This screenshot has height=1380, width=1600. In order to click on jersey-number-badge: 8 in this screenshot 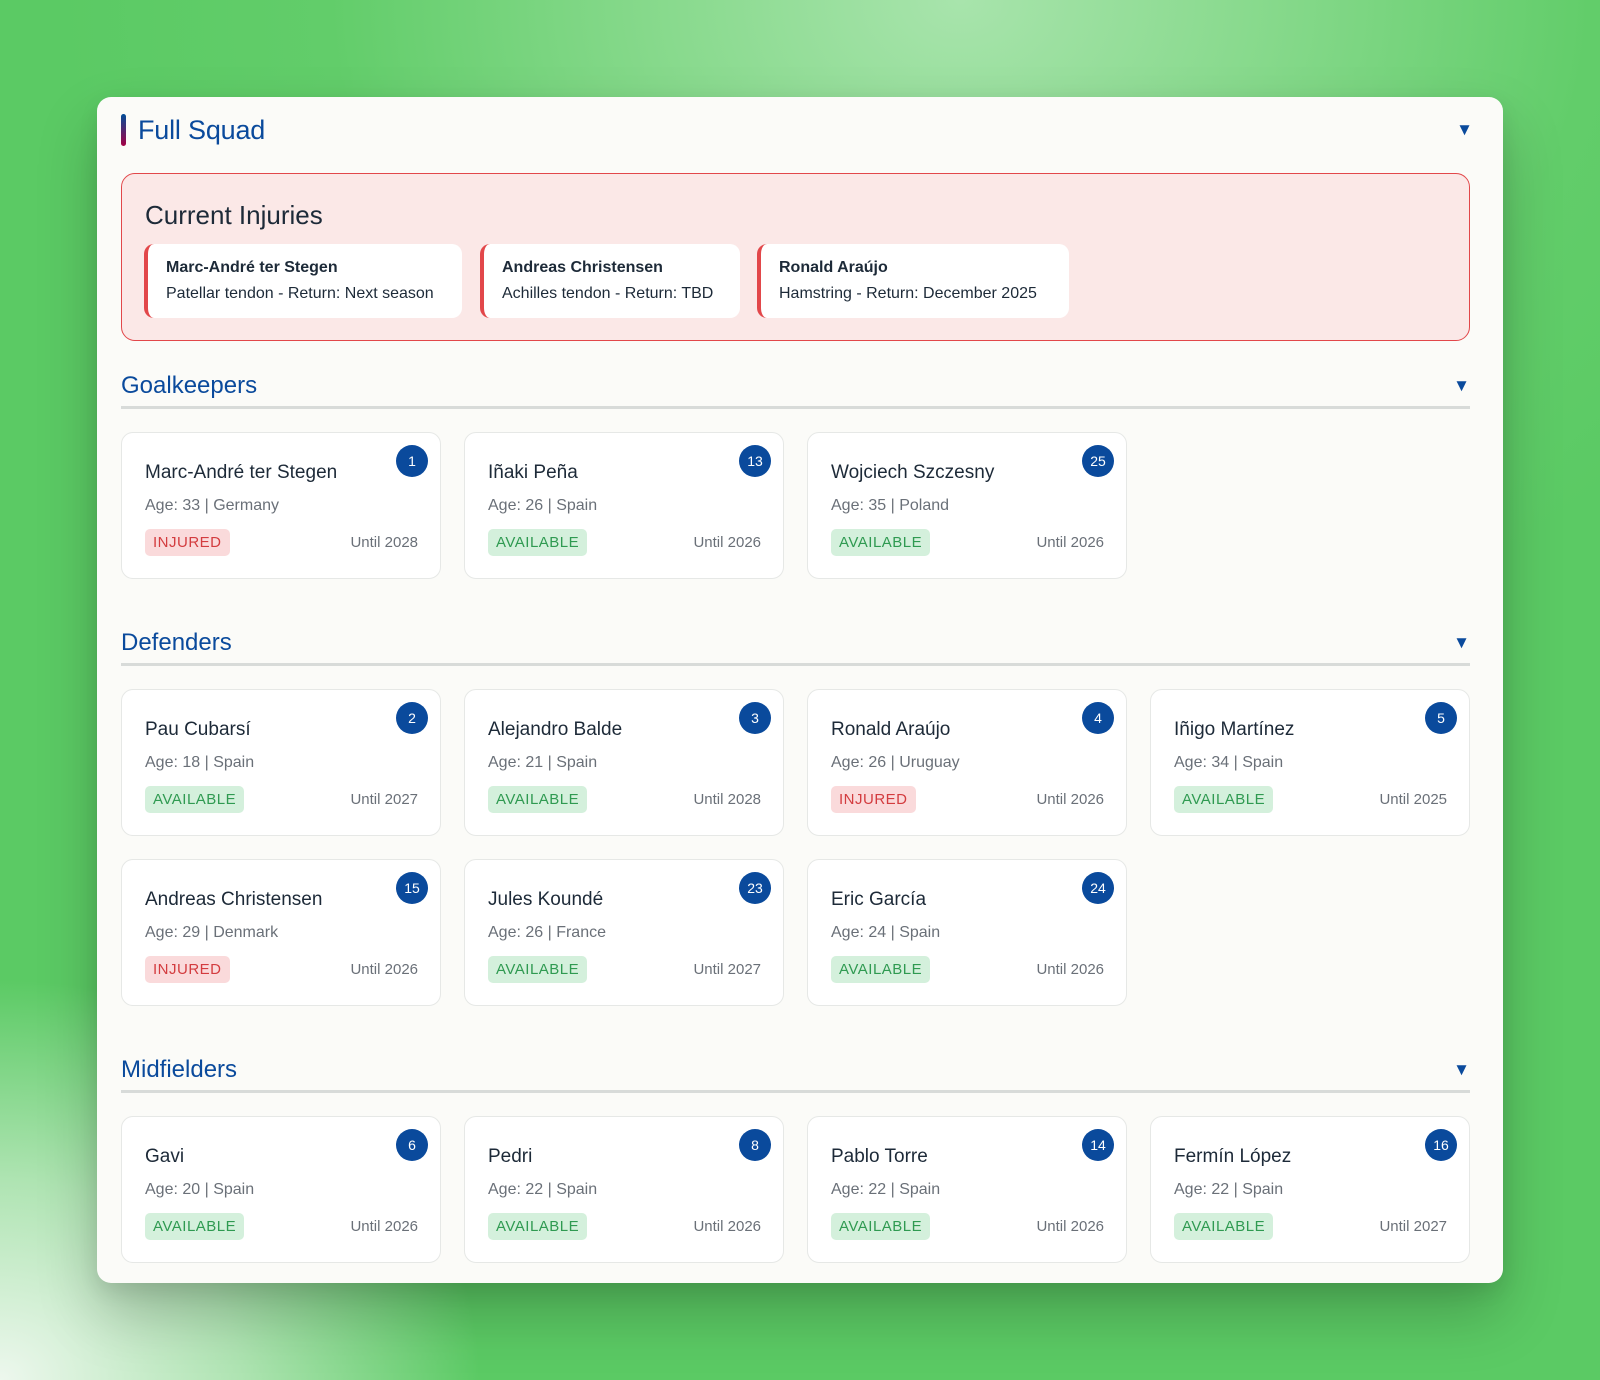, I will do `click(755, 1145)`.